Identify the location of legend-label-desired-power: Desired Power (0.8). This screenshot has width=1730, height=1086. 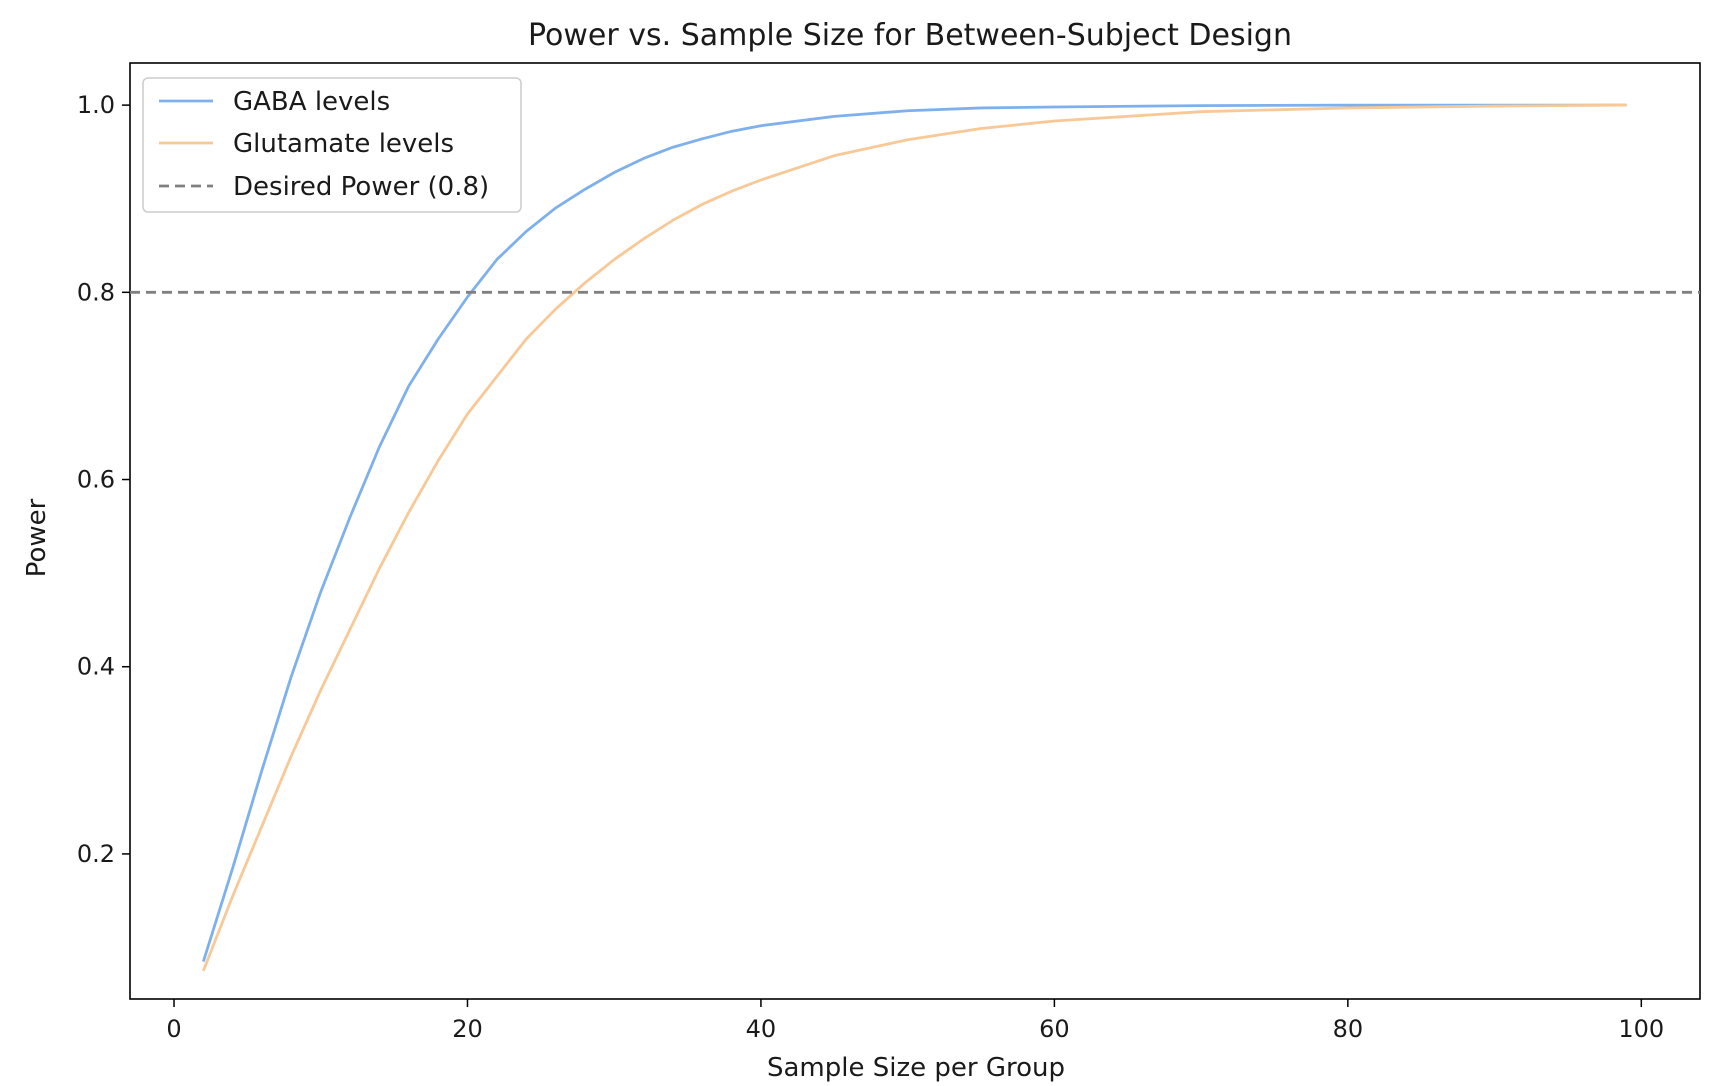
(361, 187).